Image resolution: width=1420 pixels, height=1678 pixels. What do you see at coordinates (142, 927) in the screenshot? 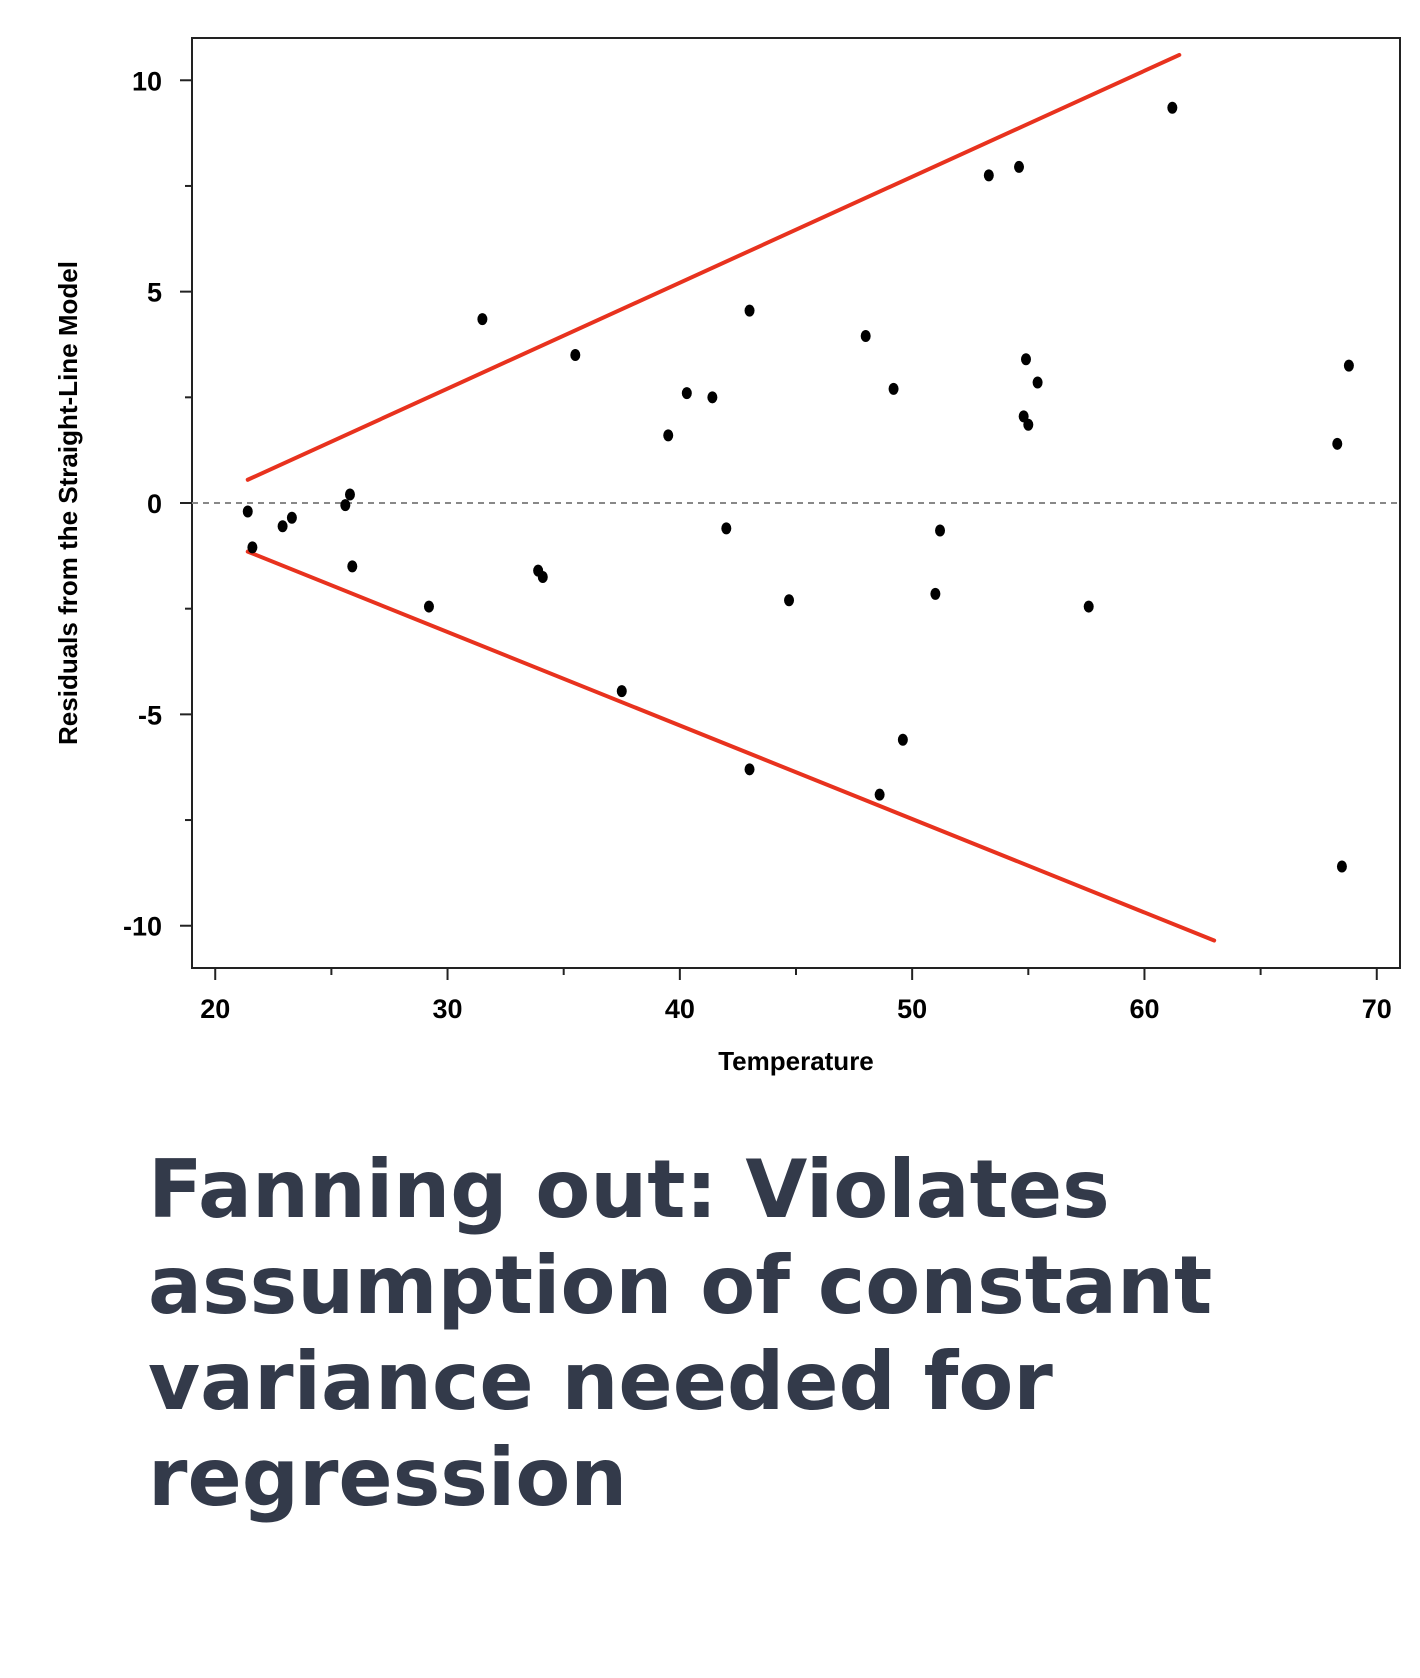
I see `y-tick-label: -10` at bounding box center [142, 927].